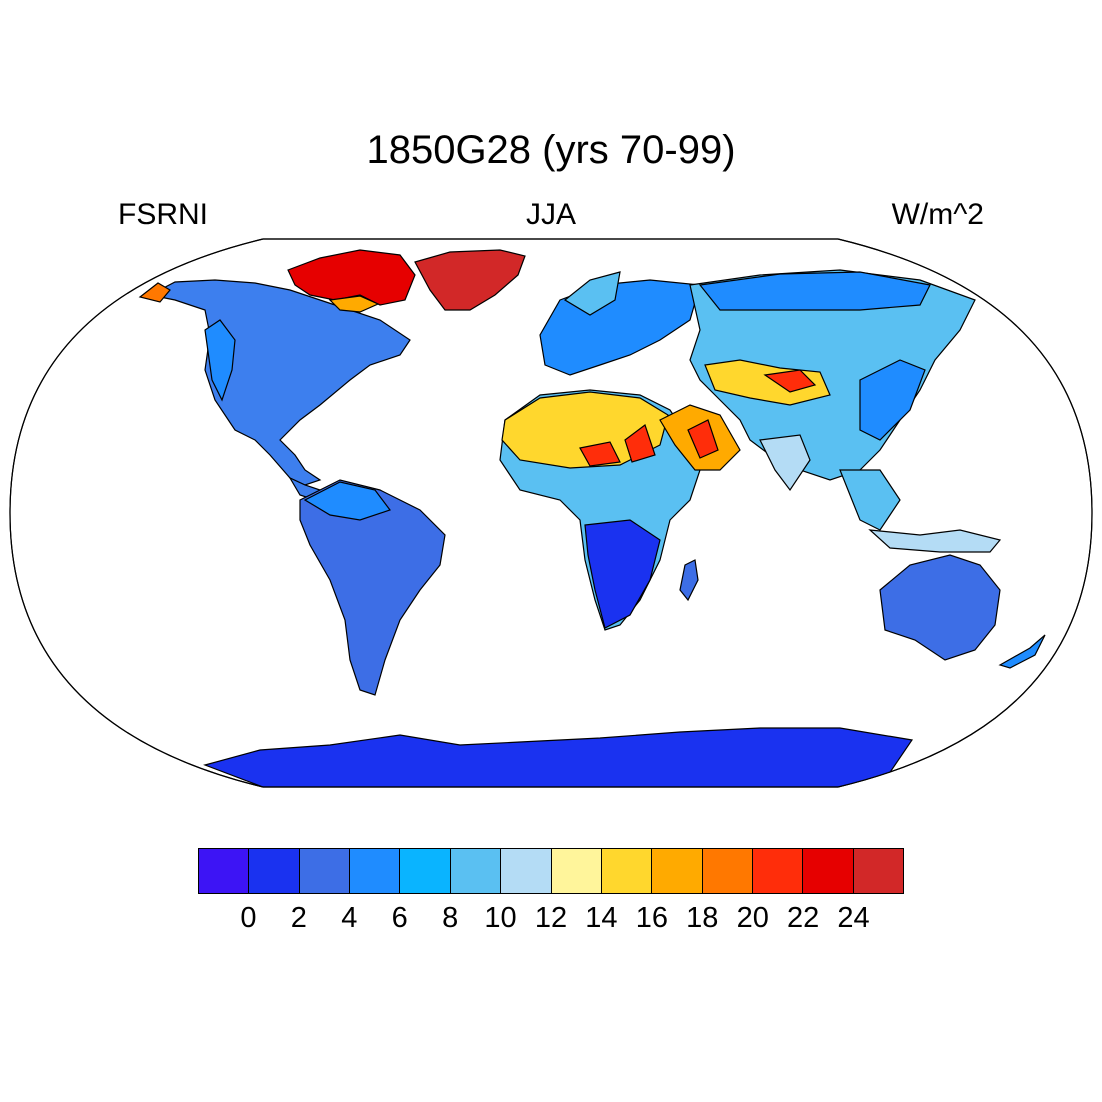  Describe the element at coordinates (935, 541) in the screenshot. I see `indonesia` at that location.